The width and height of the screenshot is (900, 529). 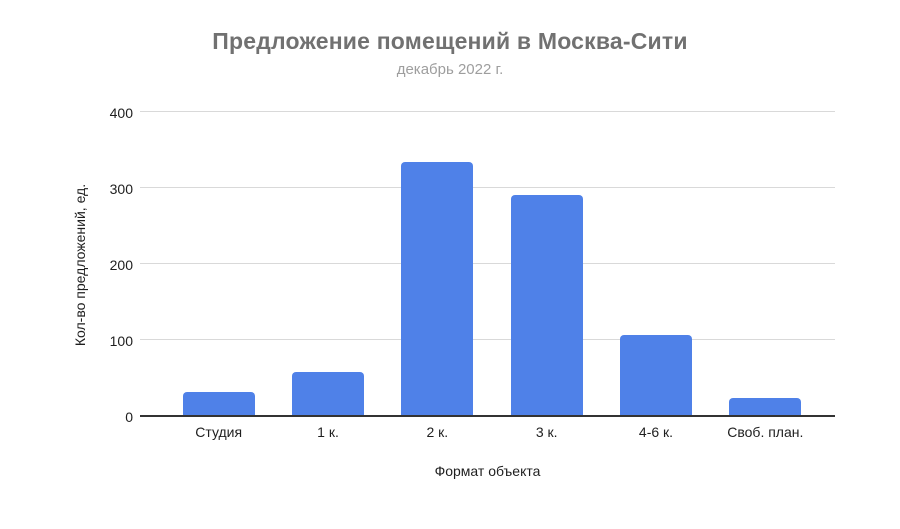 What do you see at coordinates (437, 432) in the screenshot?
I see `x-tick-label: 2 к.` at bounding box center [437, 432].